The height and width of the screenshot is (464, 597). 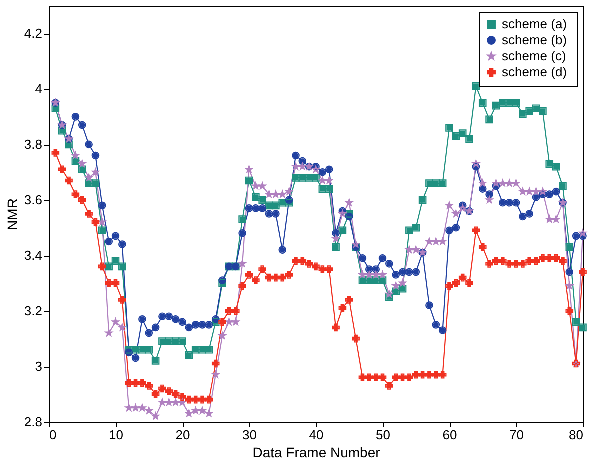 What do you see at coordinates (535, 24) in the screenshot?
I see `legend-label: scheme (a)` at bounding box center [535, 24].